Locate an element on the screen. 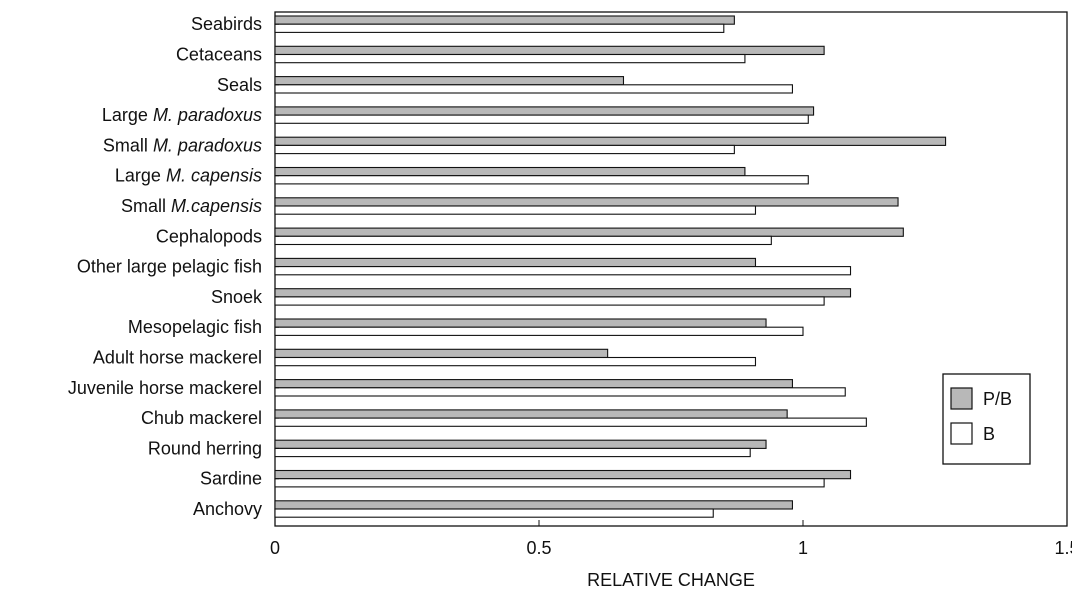 This screenshot has height=591, width=1072. category-label: Juvenile horse mackerel is located at coordinates (165, 388).